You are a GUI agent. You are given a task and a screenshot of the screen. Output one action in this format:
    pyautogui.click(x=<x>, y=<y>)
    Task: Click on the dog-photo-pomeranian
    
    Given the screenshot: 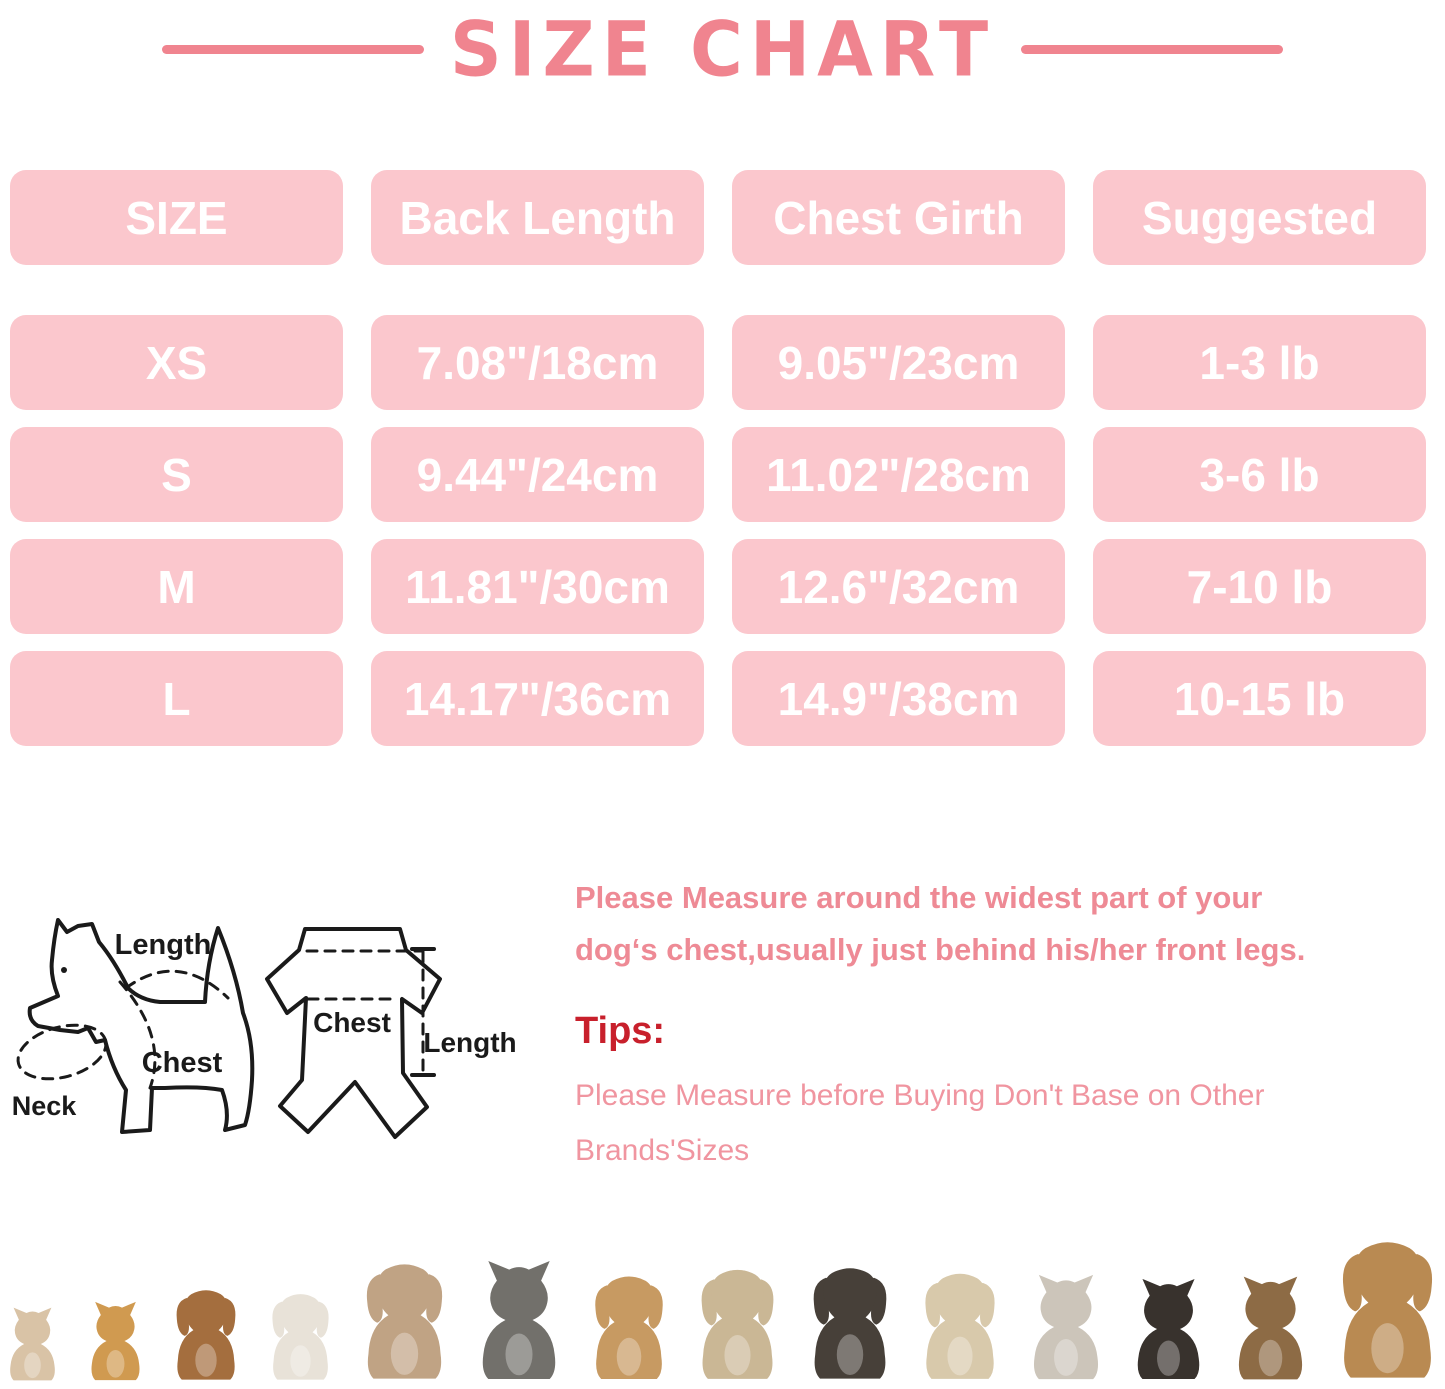 What is the action you would take?
    pyautogui.click(x=115, y=1341)
    